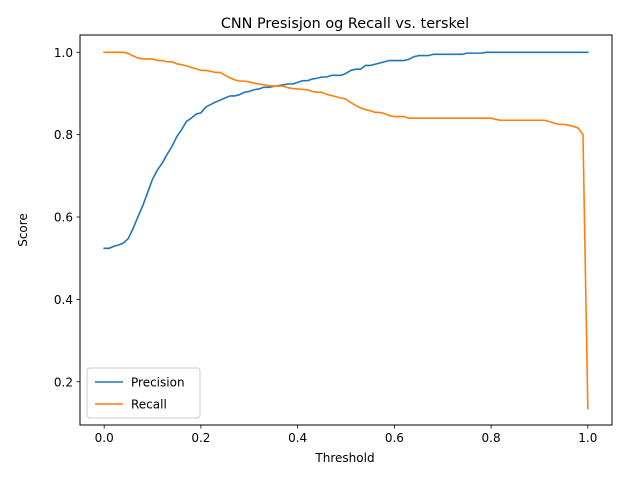 This screenshot has width=640, height=480. What do you see at coordinates (63, 382) in the screenshot?
I see `y-tick-label: 0.2` at bounding box center [63, 382].